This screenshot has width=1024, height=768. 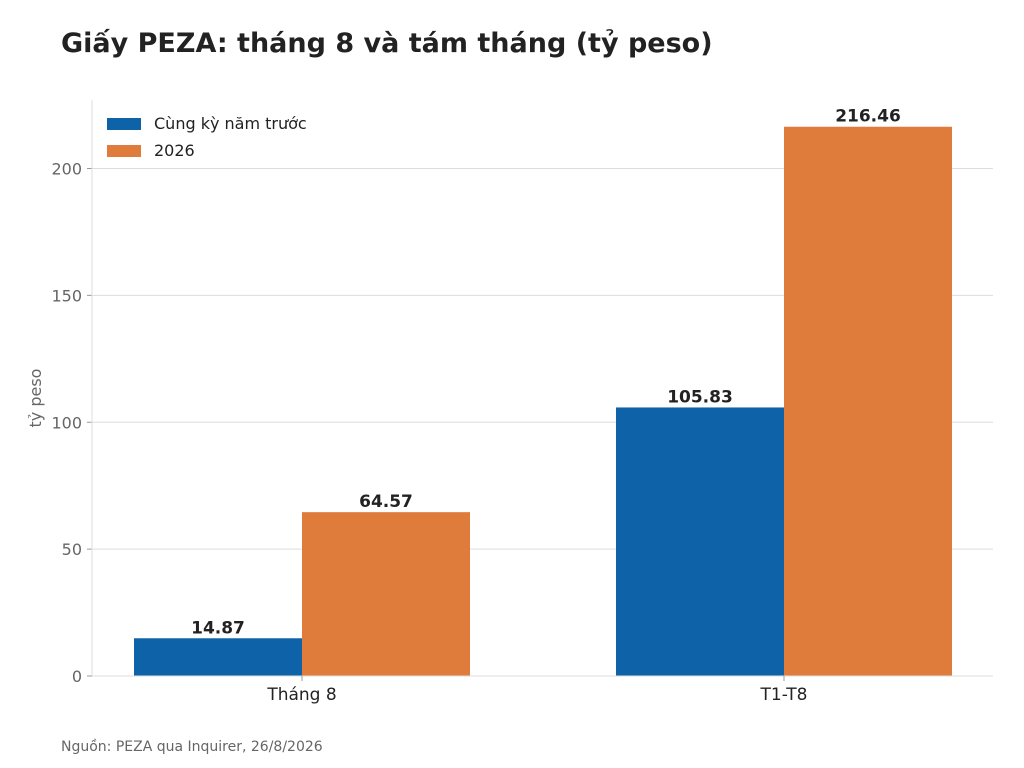 I want to click on bar-value-label: 105.83, so click(x=700, y=397).